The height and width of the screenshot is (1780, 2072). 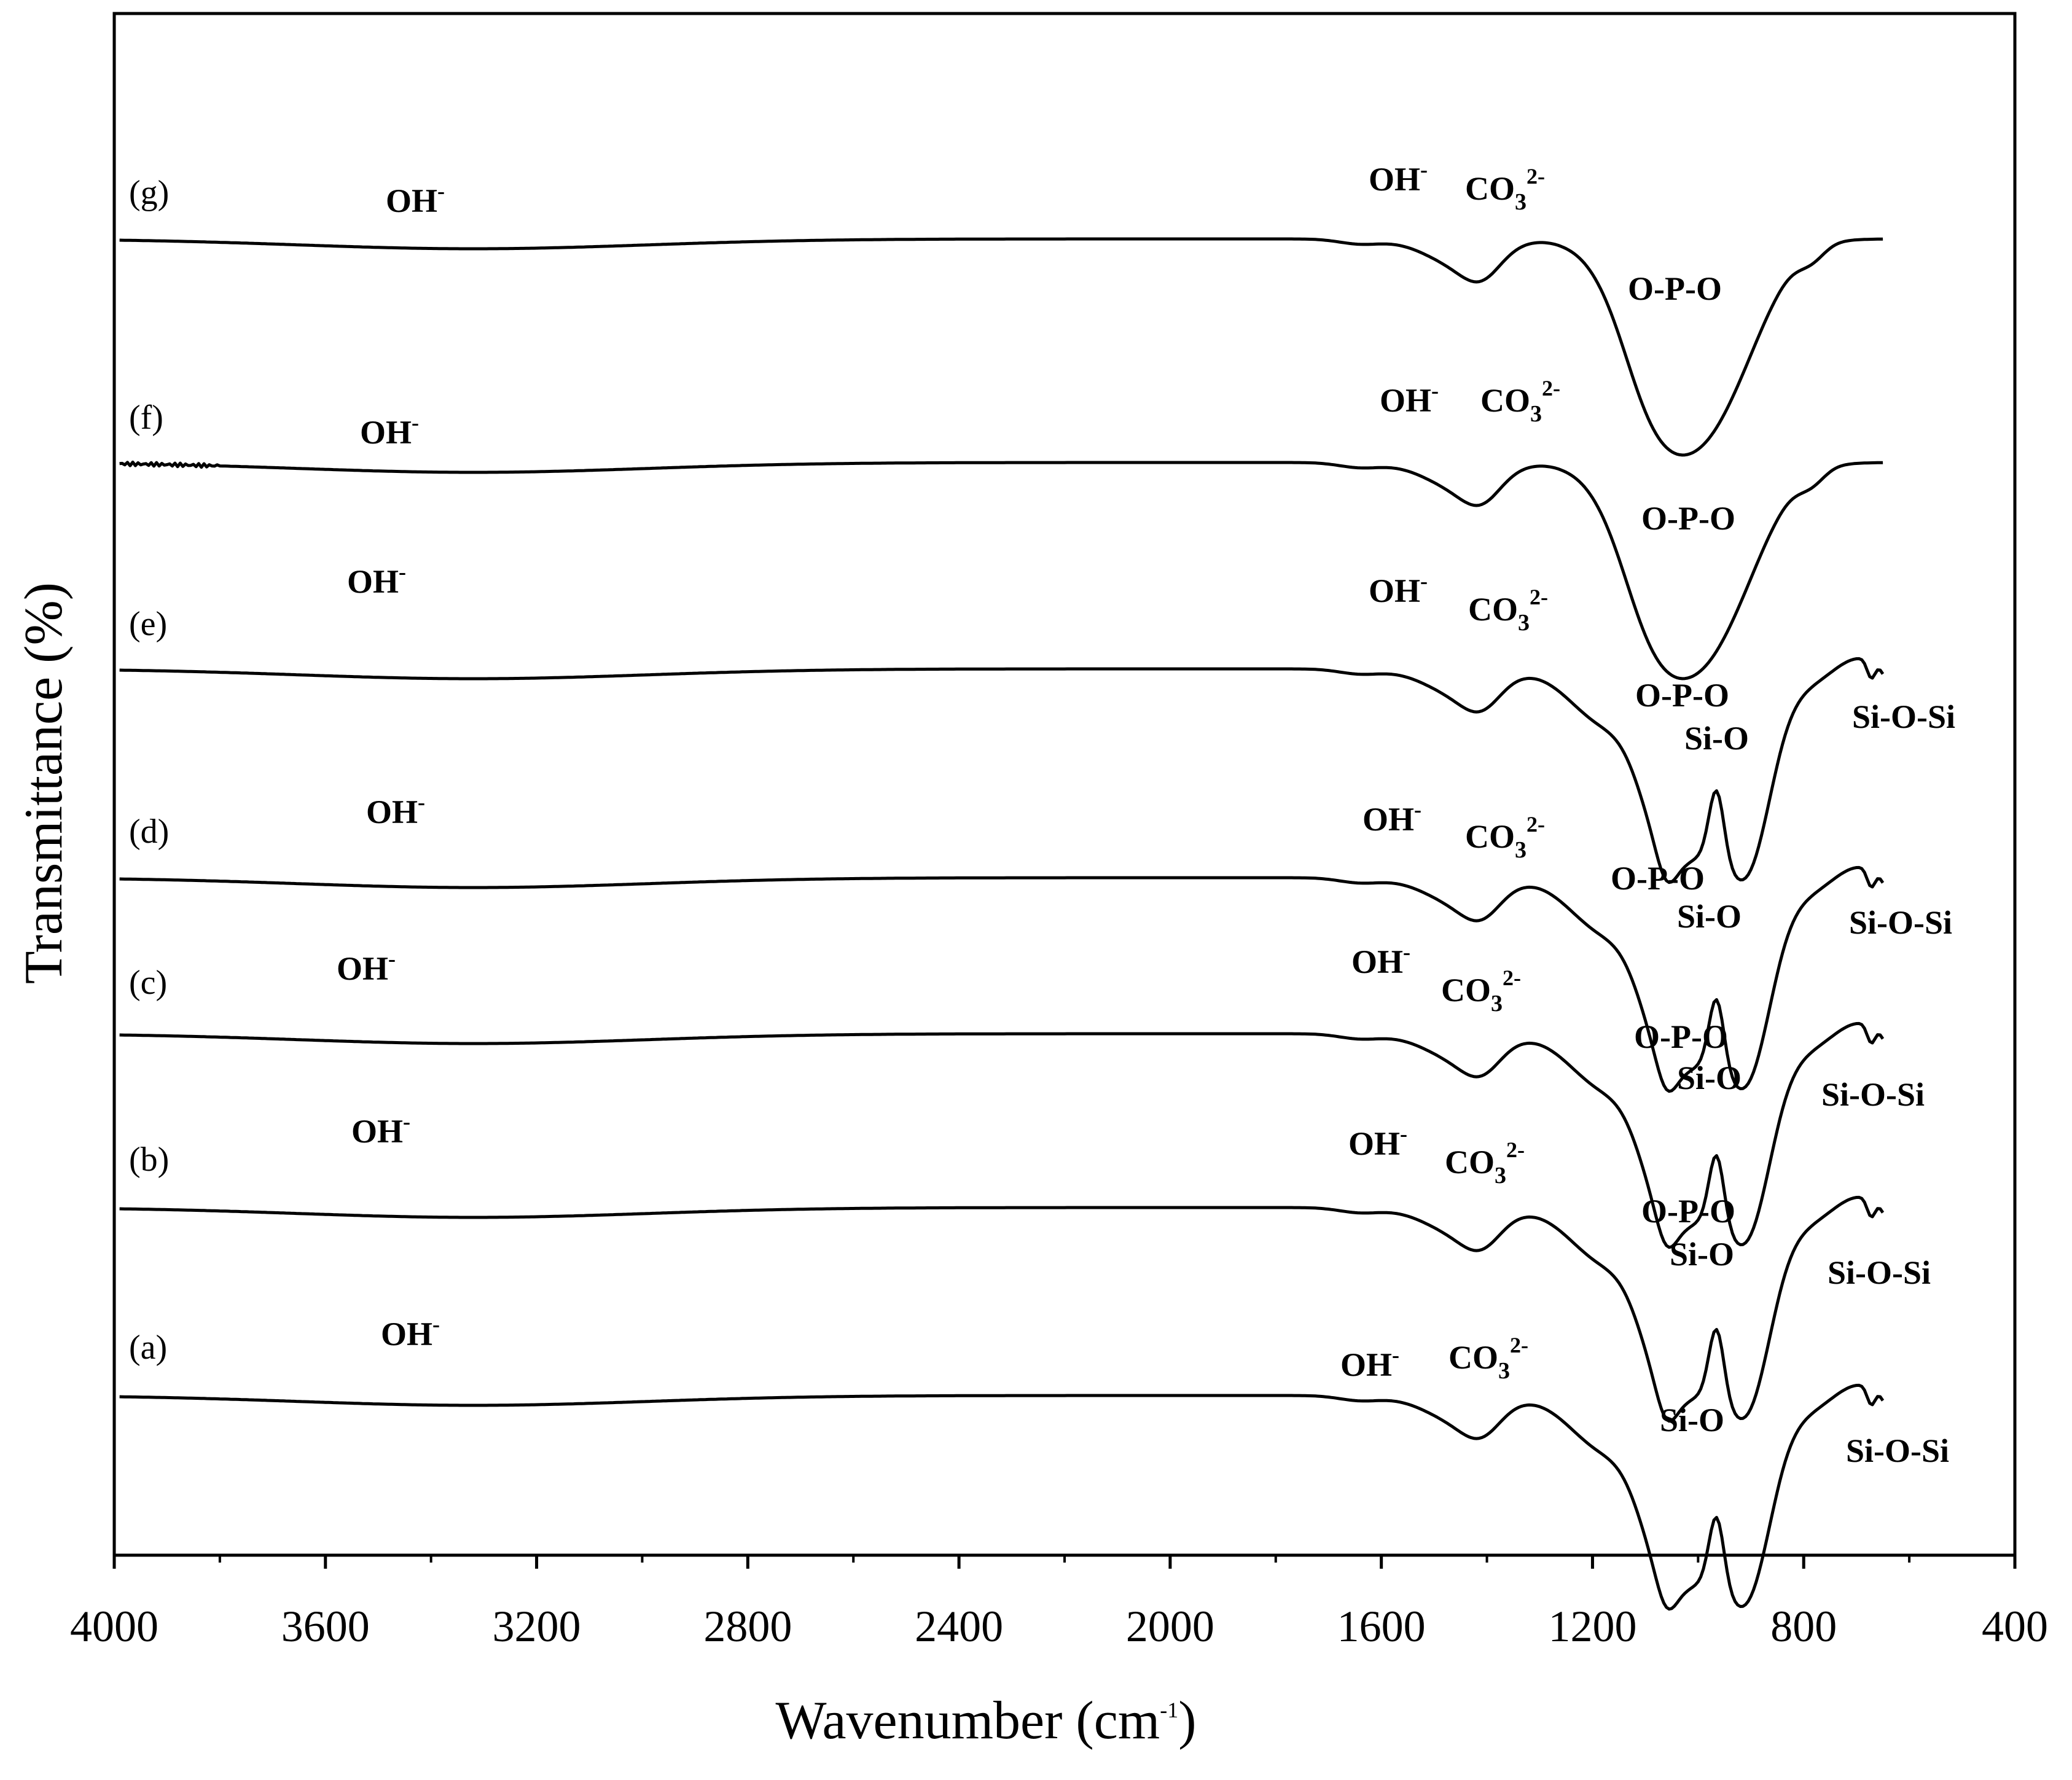 What do you see at coordinates (1658, 878) in the screenshot?
I see `opo-label-d: O-P-O` at bounding box center [1658, 878].